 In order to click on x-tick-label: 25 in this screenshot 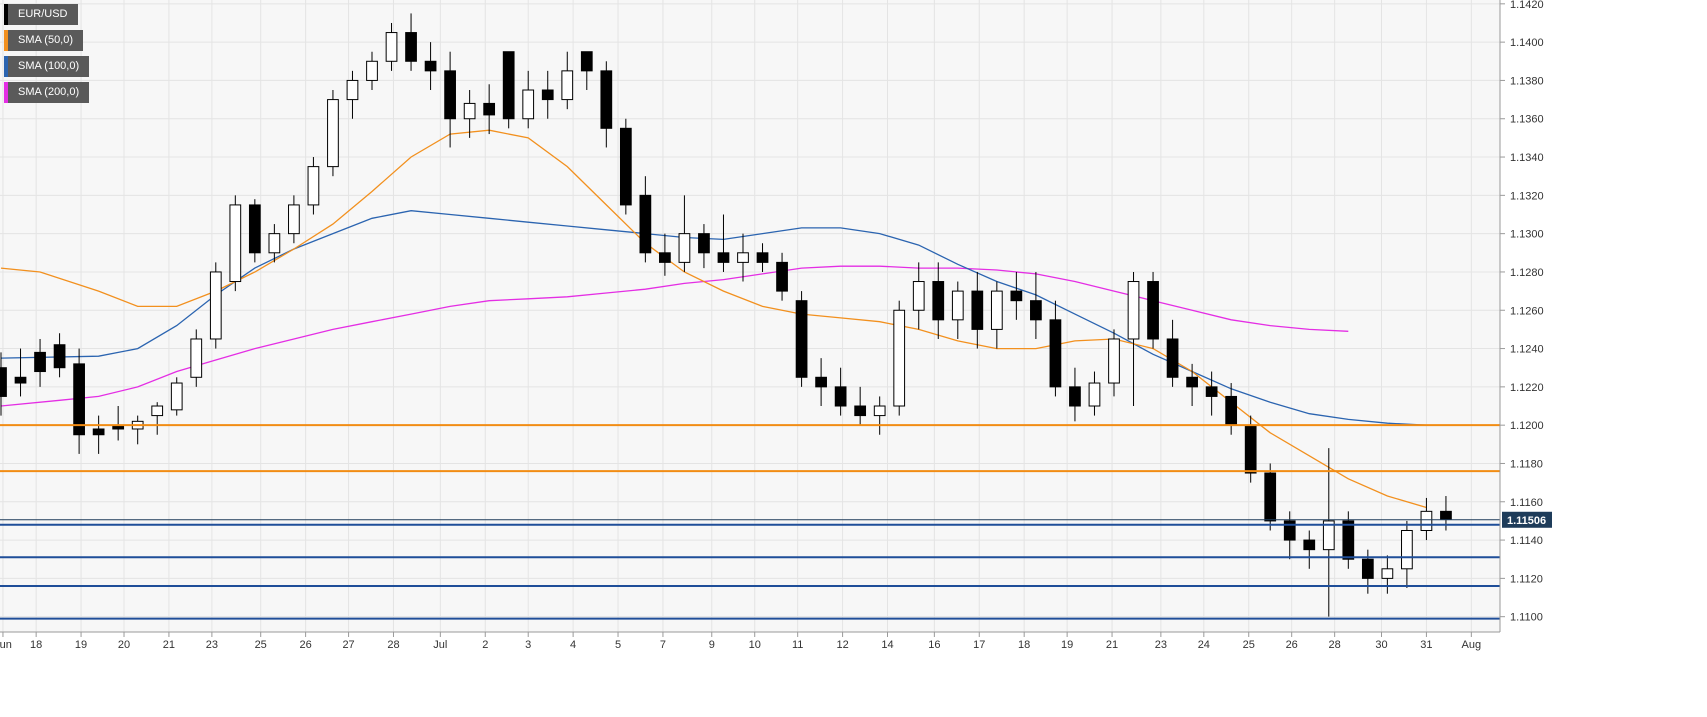, I will do `click(261, 645)`.